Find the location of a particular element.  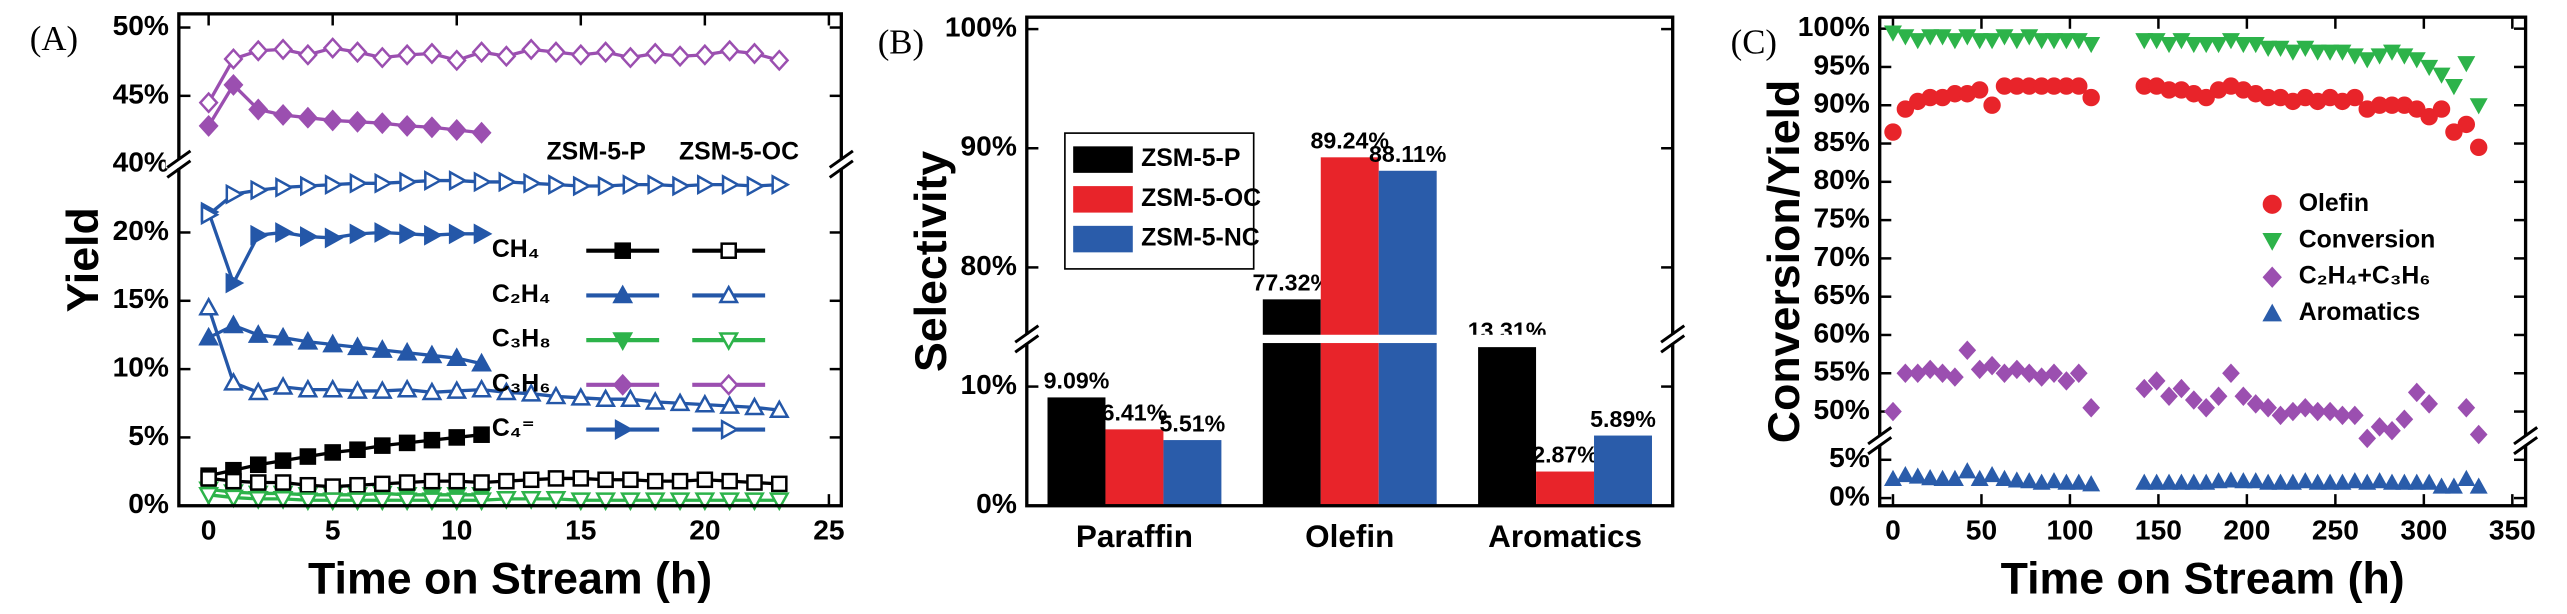

value-label: 77.32% is located at coordinates (1291, 283).